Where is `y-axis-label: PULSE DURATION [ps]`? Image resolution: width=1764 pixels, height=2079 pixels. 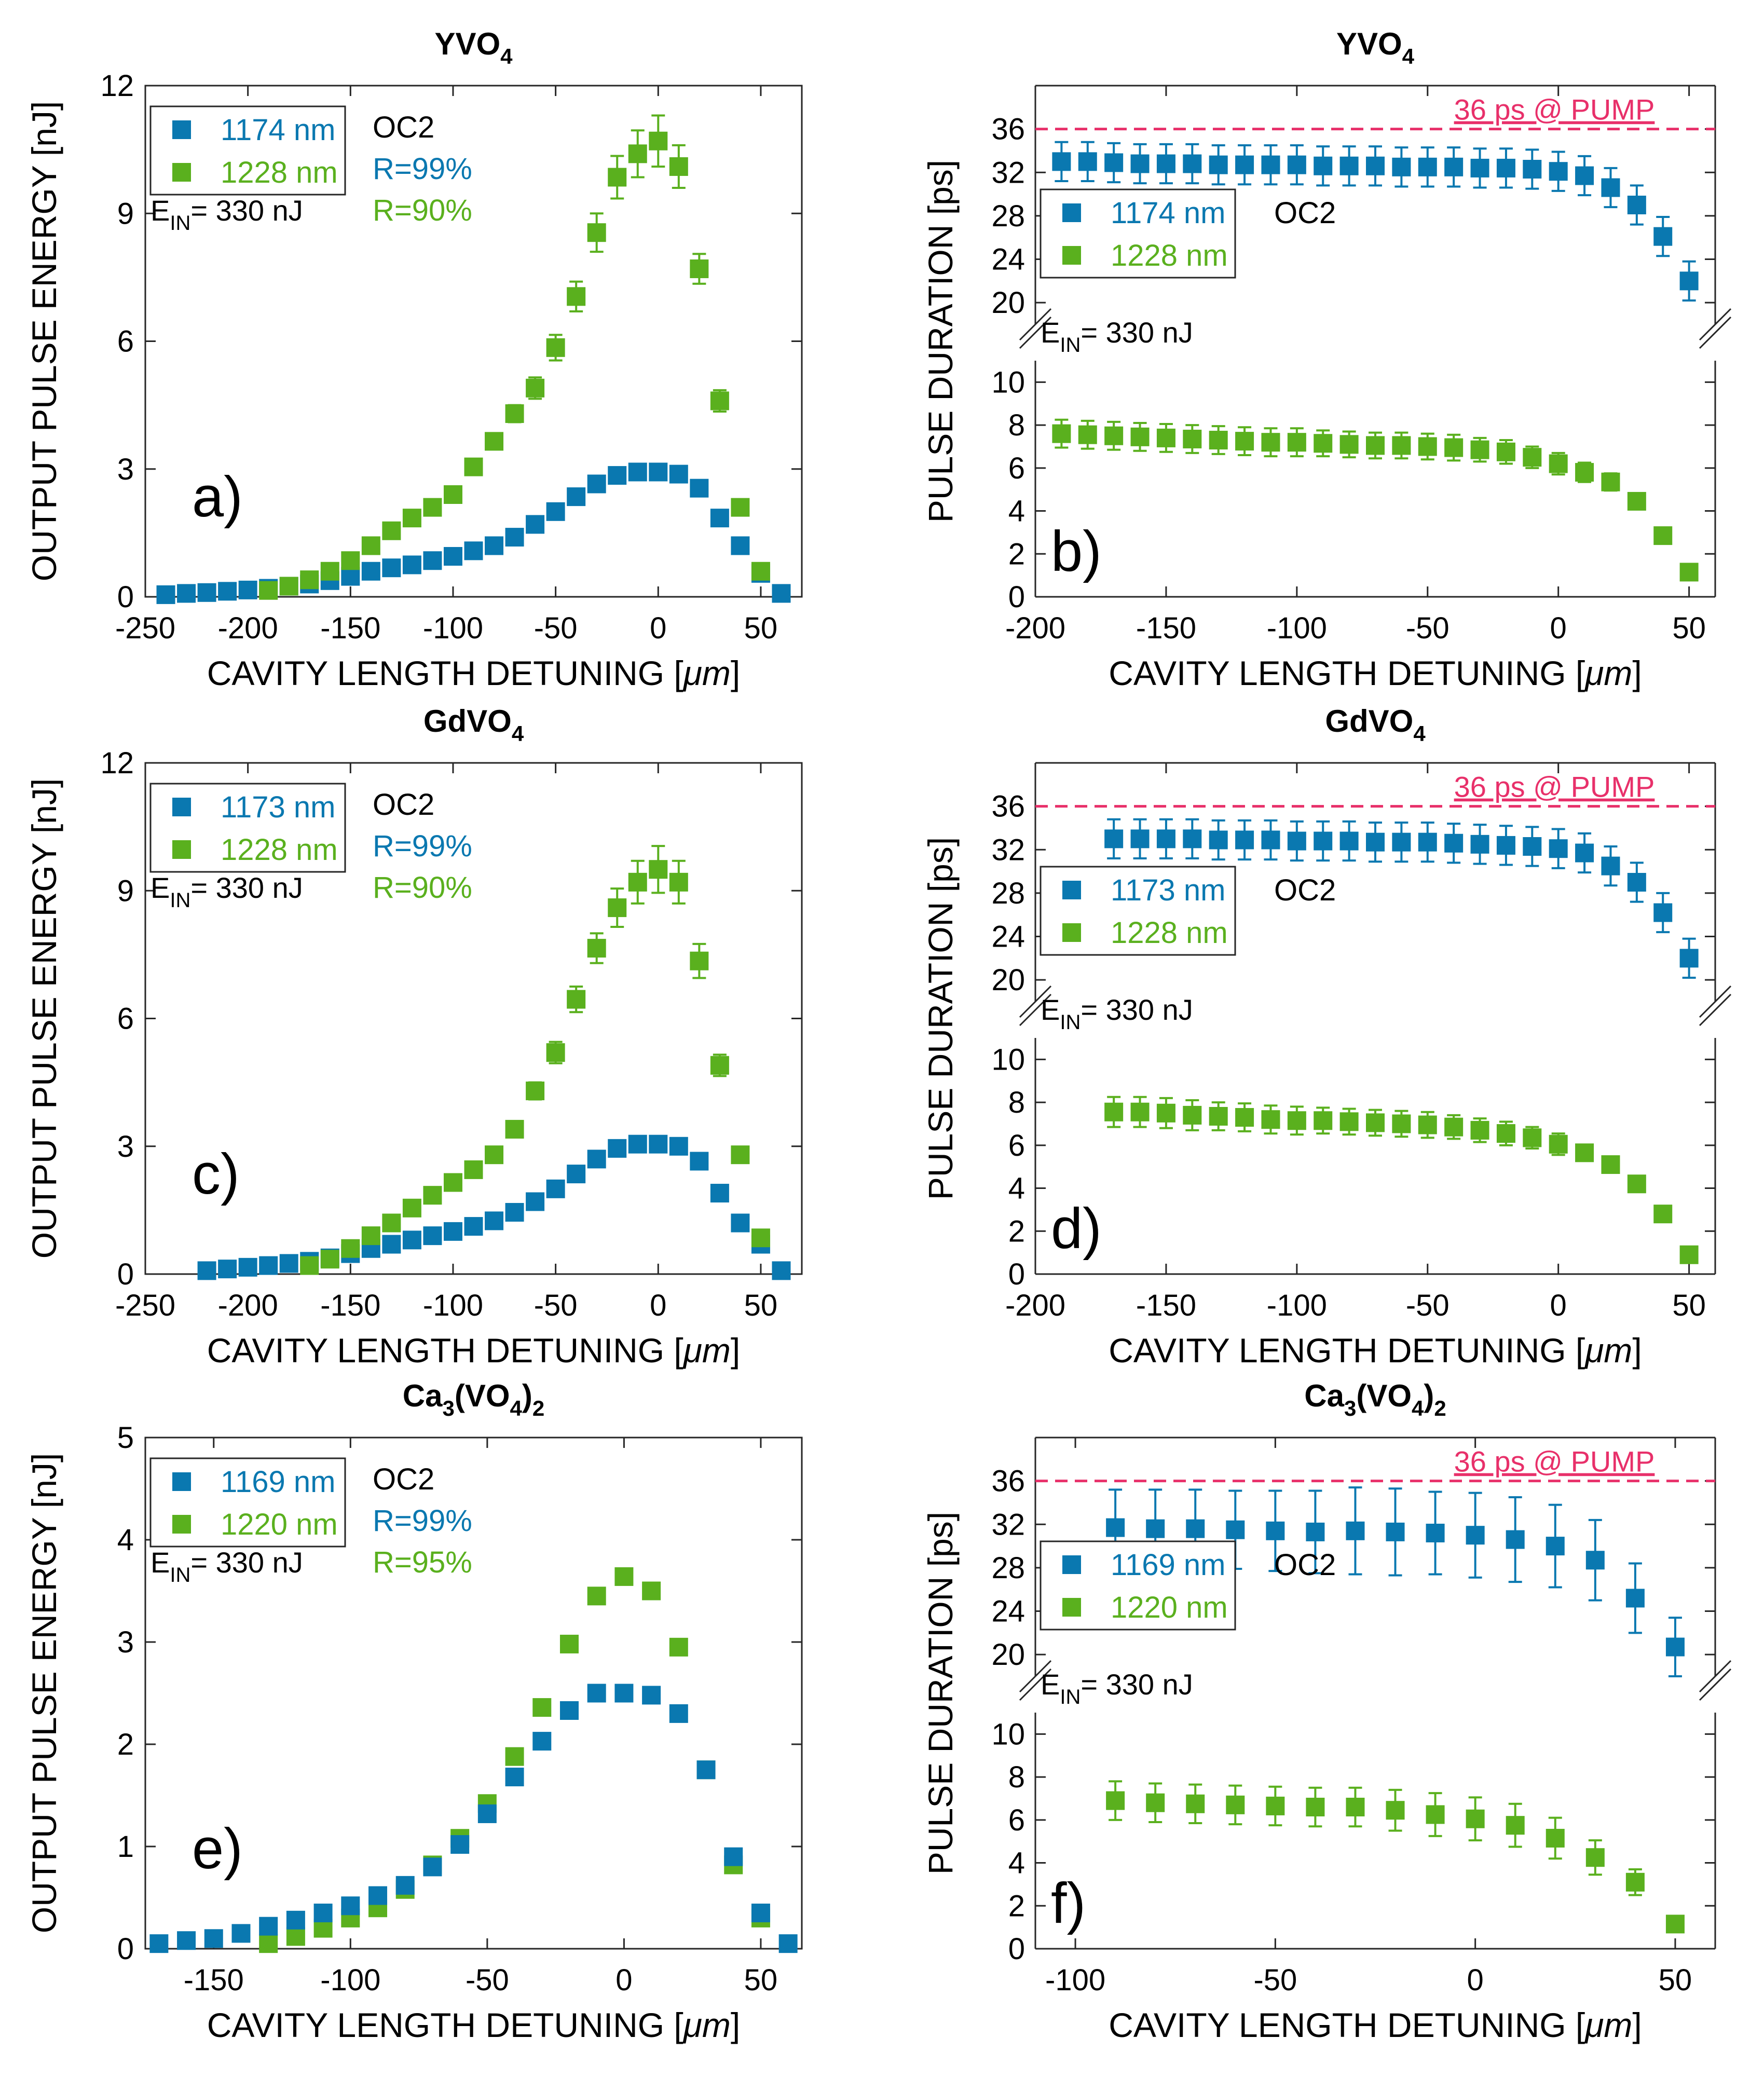
y-axis-label: PULSE DURATION [ps] is located at coordinates (940, 341).